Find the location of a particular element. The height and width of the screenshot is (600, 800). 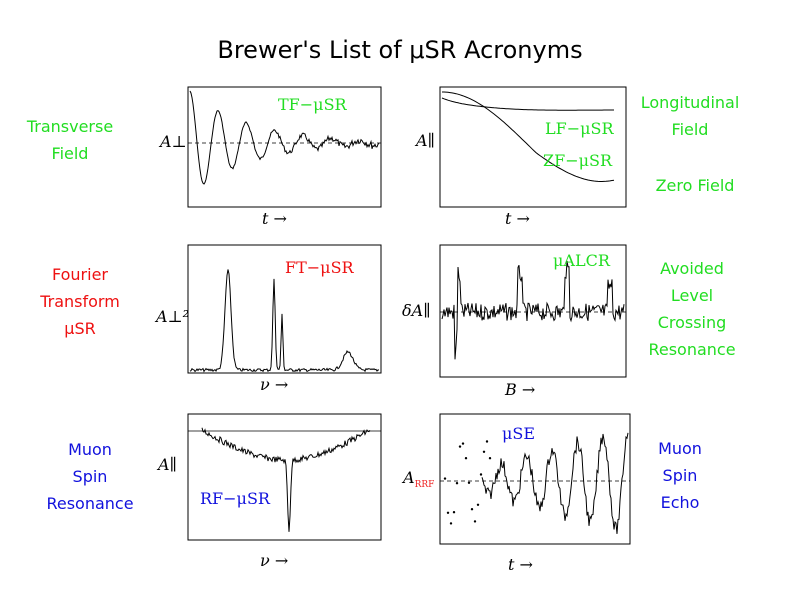

label-line: Transverse is located at coordinates (70, 126).